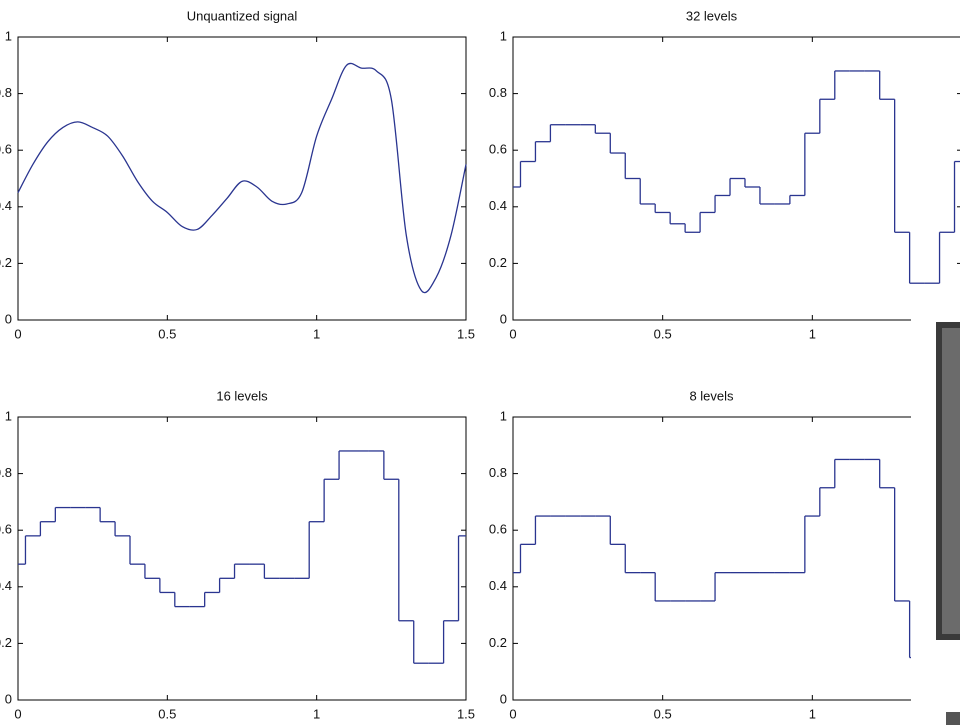 Image resolution: width=960 pixels, height=725 pixels. Describe the element at coordinates (951, 481) in the screenshot. I see `photo-inner` at that location.